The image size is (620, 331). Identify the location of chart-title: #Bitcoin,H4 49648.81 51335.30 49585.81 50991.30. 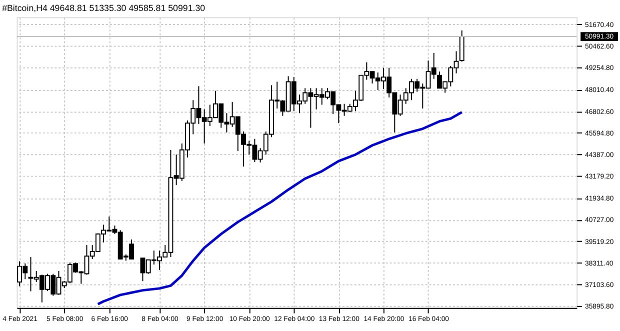
(104, 8).